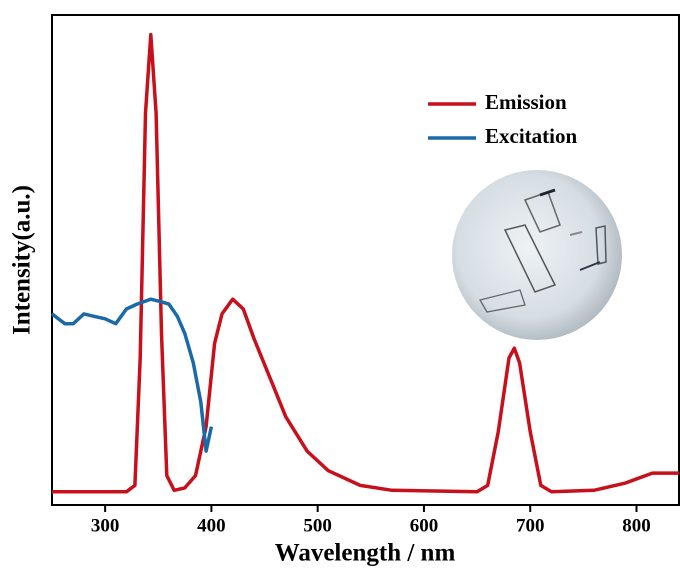 Image resolution: width=680 pixels, height=579 pixels. What do you see at coordinates (531, 136) in the screenshot?
I see `legend-label: Excitation` at bounding box center [531, 136].